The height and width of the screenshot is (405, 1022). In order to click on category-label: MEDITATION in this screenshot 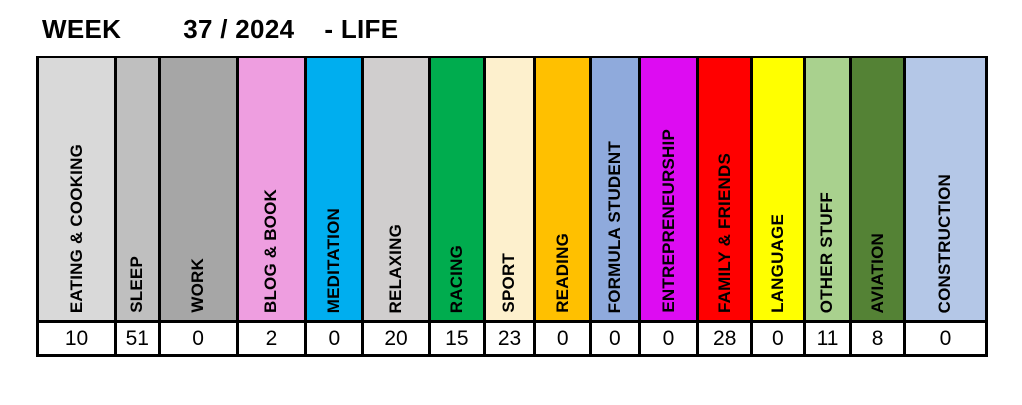, I will do `click(334, 260)`.